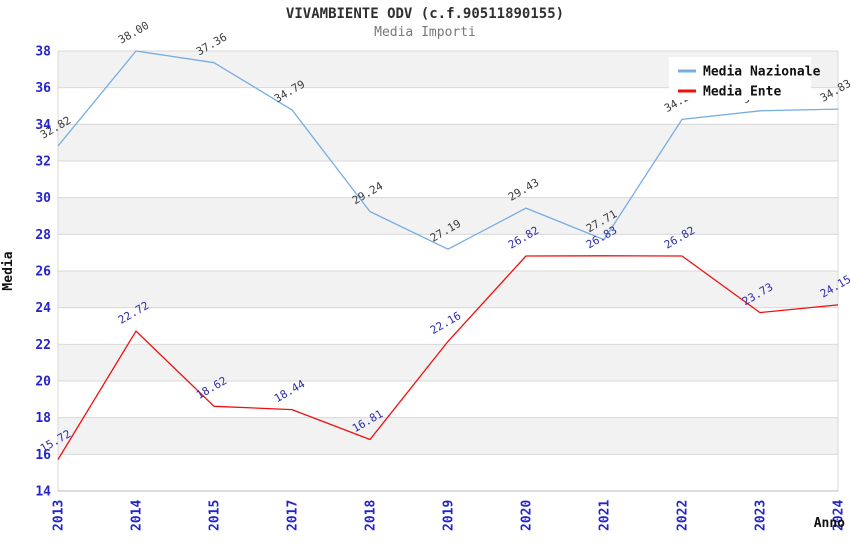 This screenshot has height=550, width=850. Describe the element at coordinates (43, 418) in the screenshot. I see `y-tick-label: 18` at that location.